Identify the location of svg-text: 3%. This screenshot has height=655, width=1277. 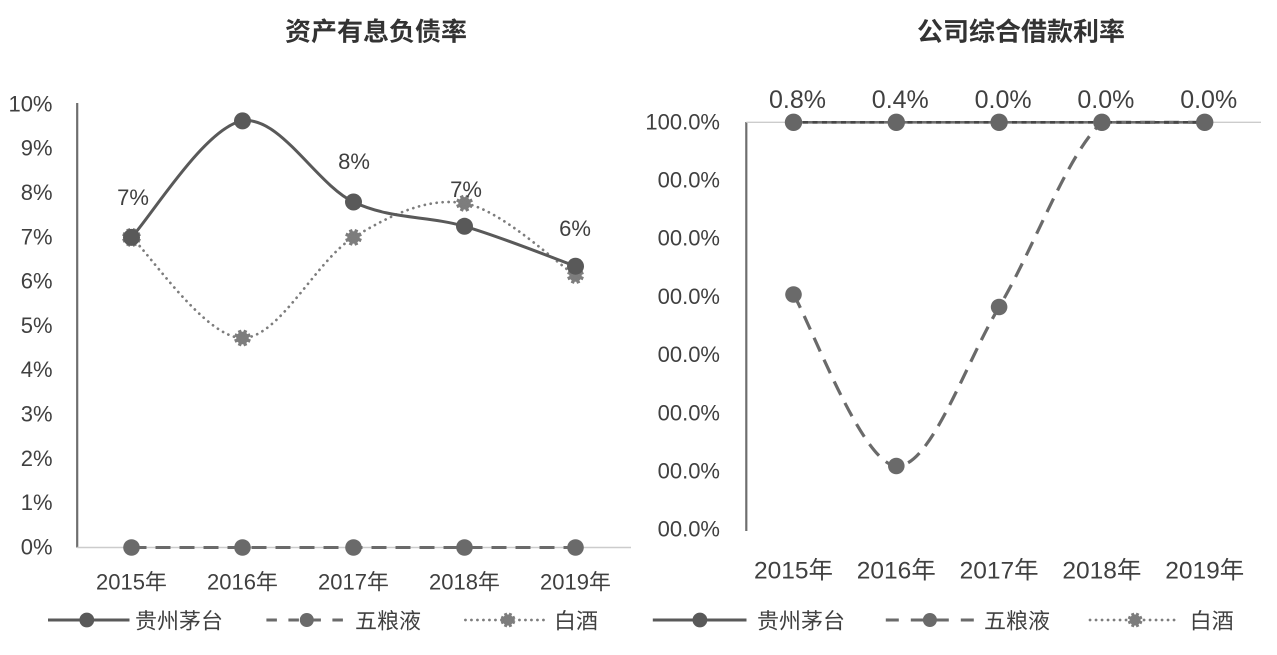
(37, 414).